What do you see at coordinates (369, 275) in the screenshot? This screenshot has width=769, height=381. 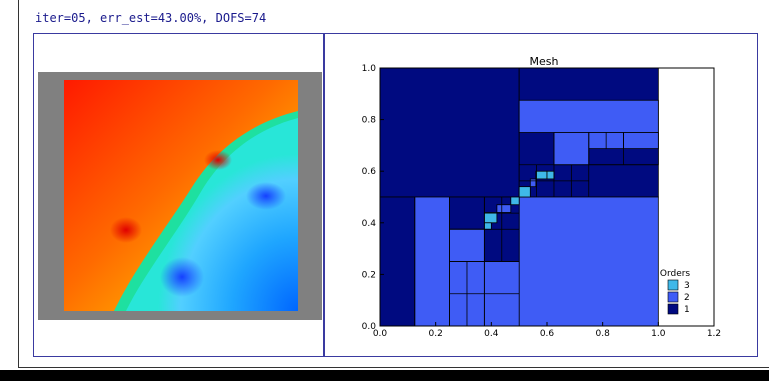 I see `y-tick-label: 0.2` at bounding box center [369, 275].